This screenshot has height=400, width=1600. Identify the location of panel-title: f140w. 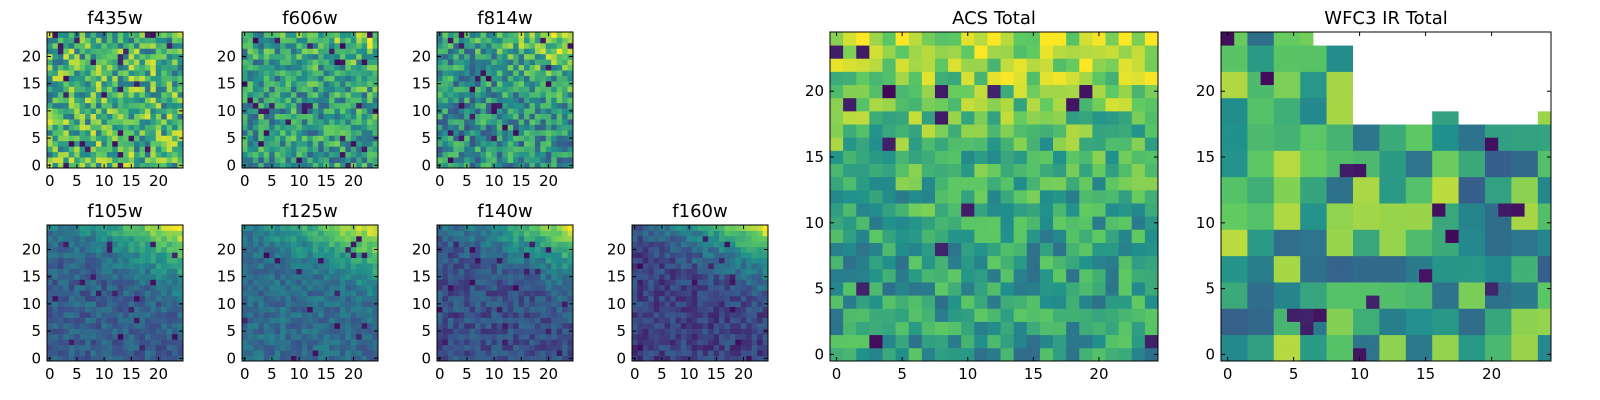
(504, 211).